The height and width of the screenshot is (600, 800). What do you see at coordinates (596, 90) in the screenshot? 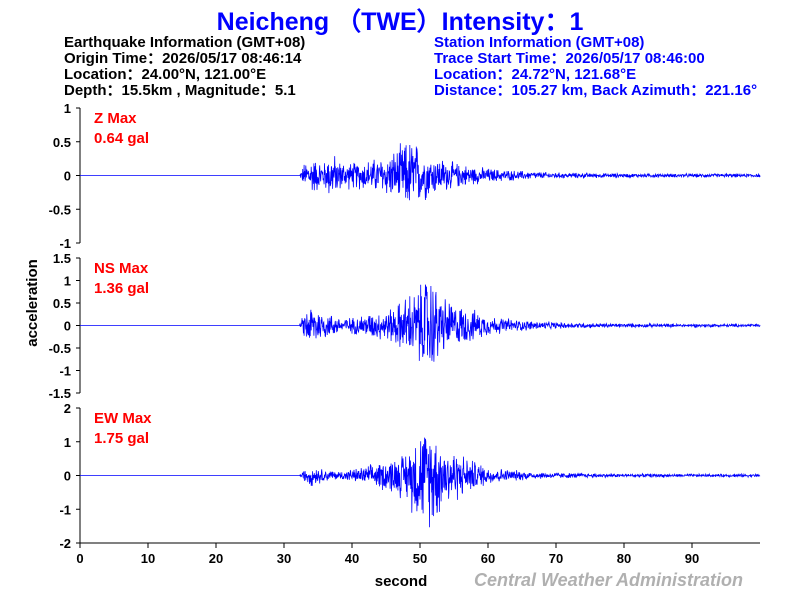
I see `station-distance: Distance：105.27 km, Back Azimuth：221.16°` at bounding box center [596, 90].